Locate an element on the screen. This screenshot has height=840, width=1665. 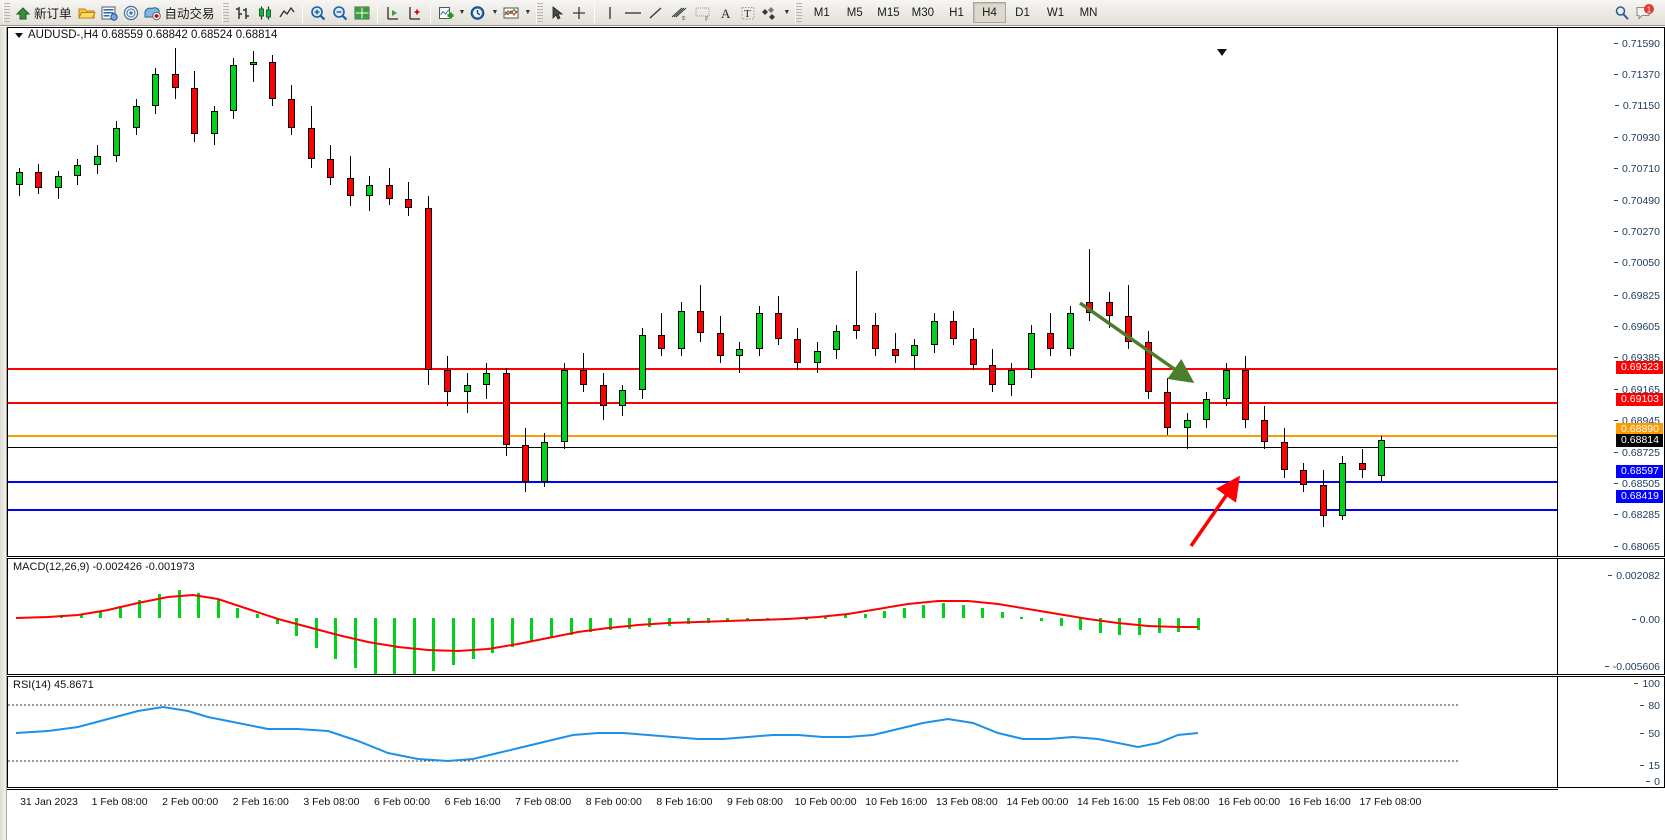
time-label: 17 Feb 08:00 is located at coordinates (1390, 802).